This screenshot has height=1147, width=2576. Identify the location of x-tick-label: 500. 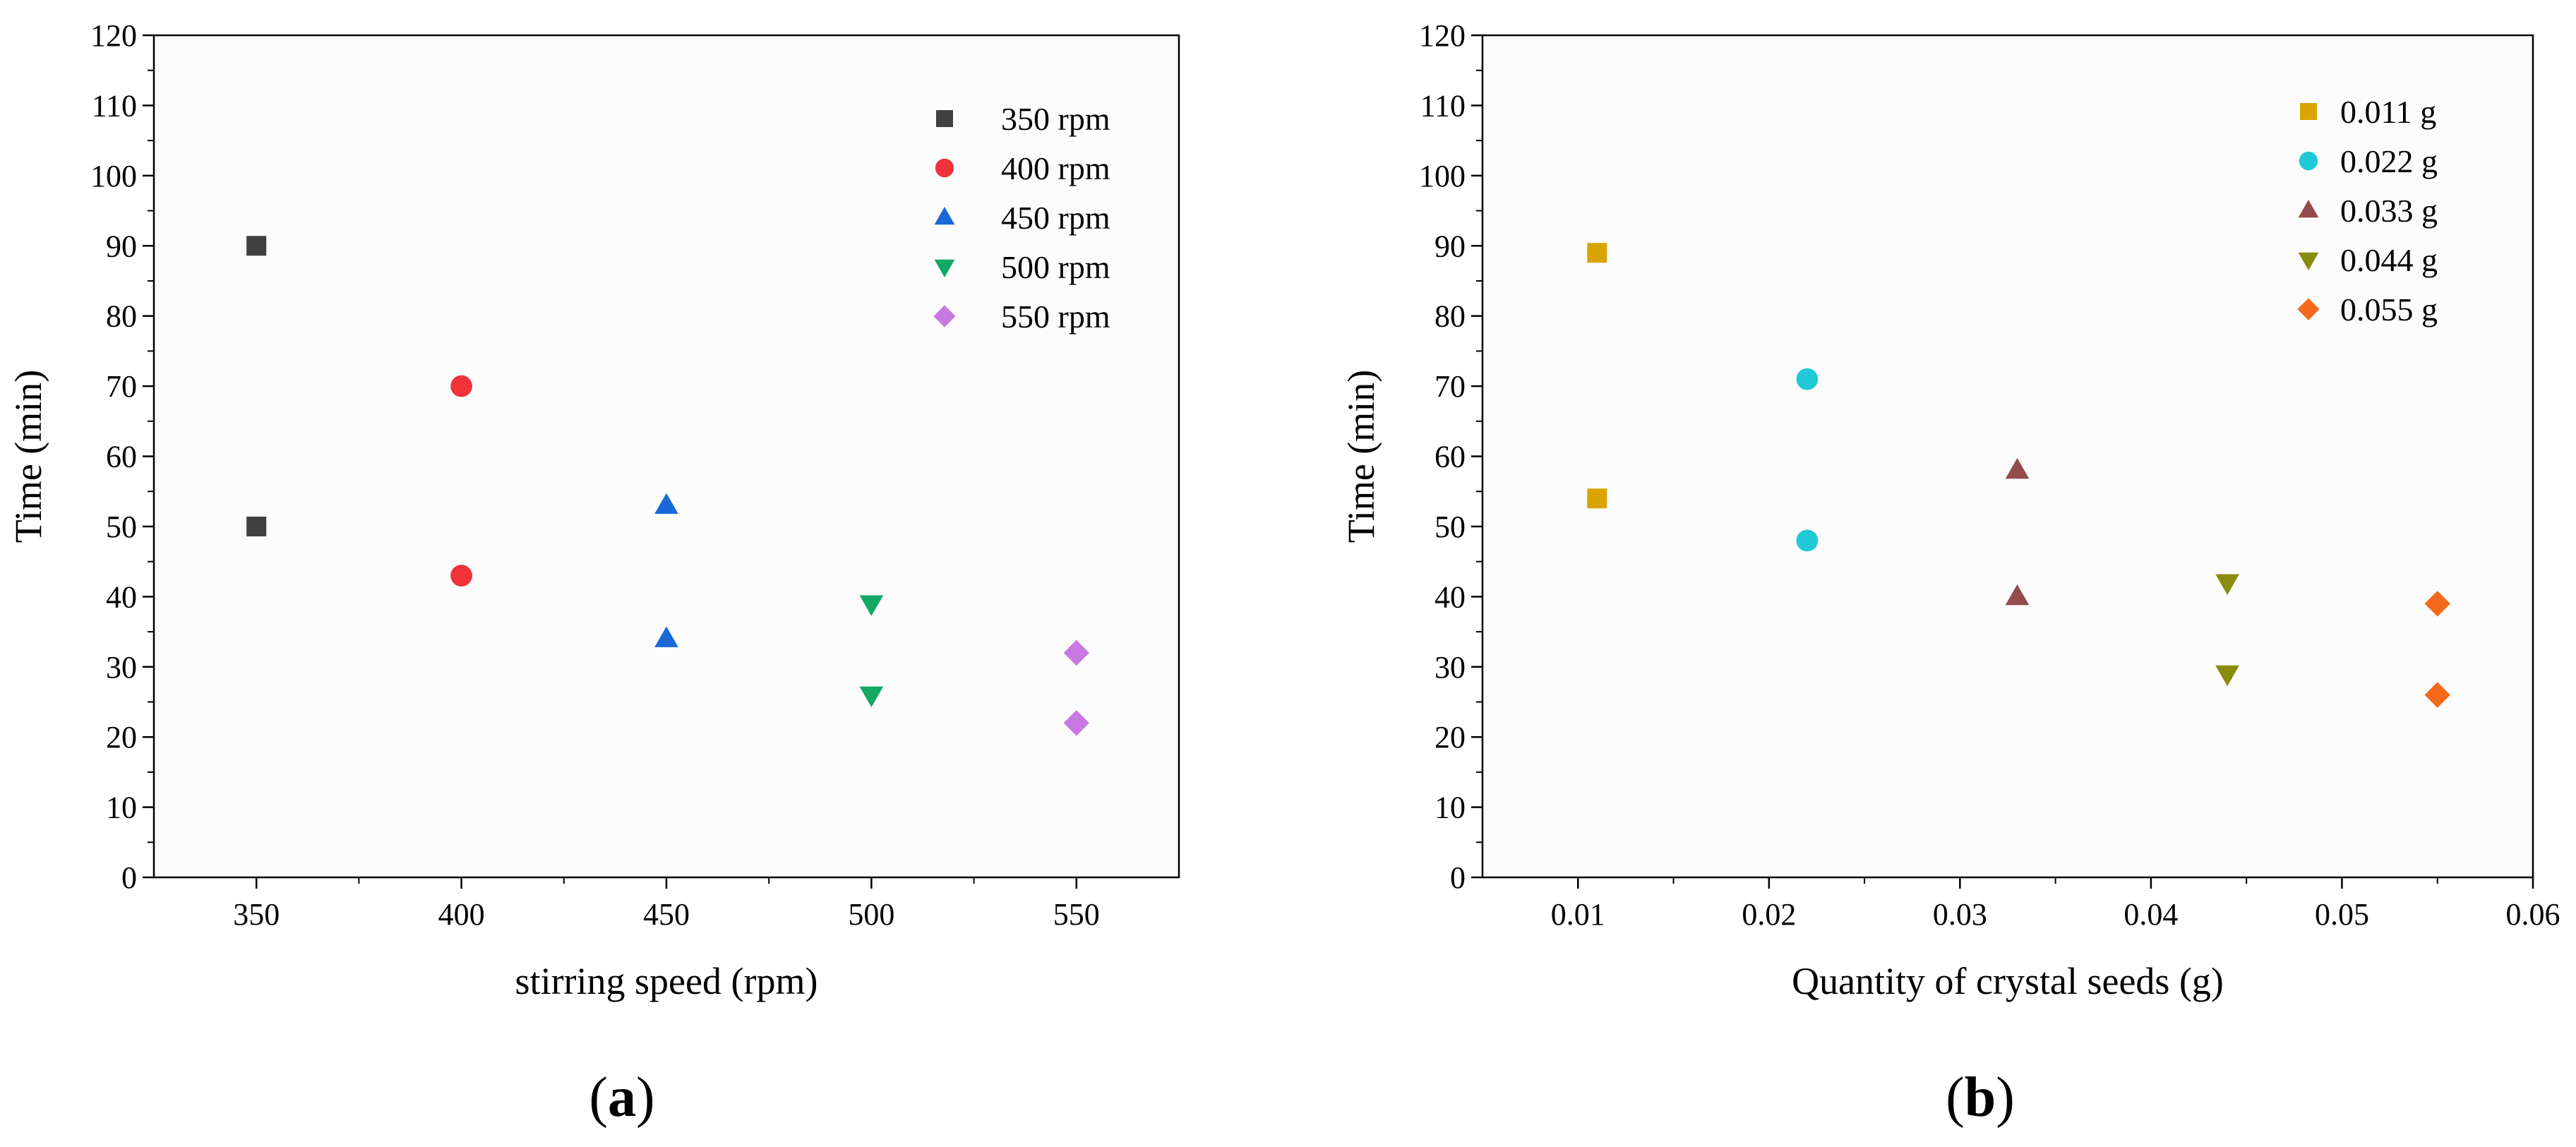
(871, 915).